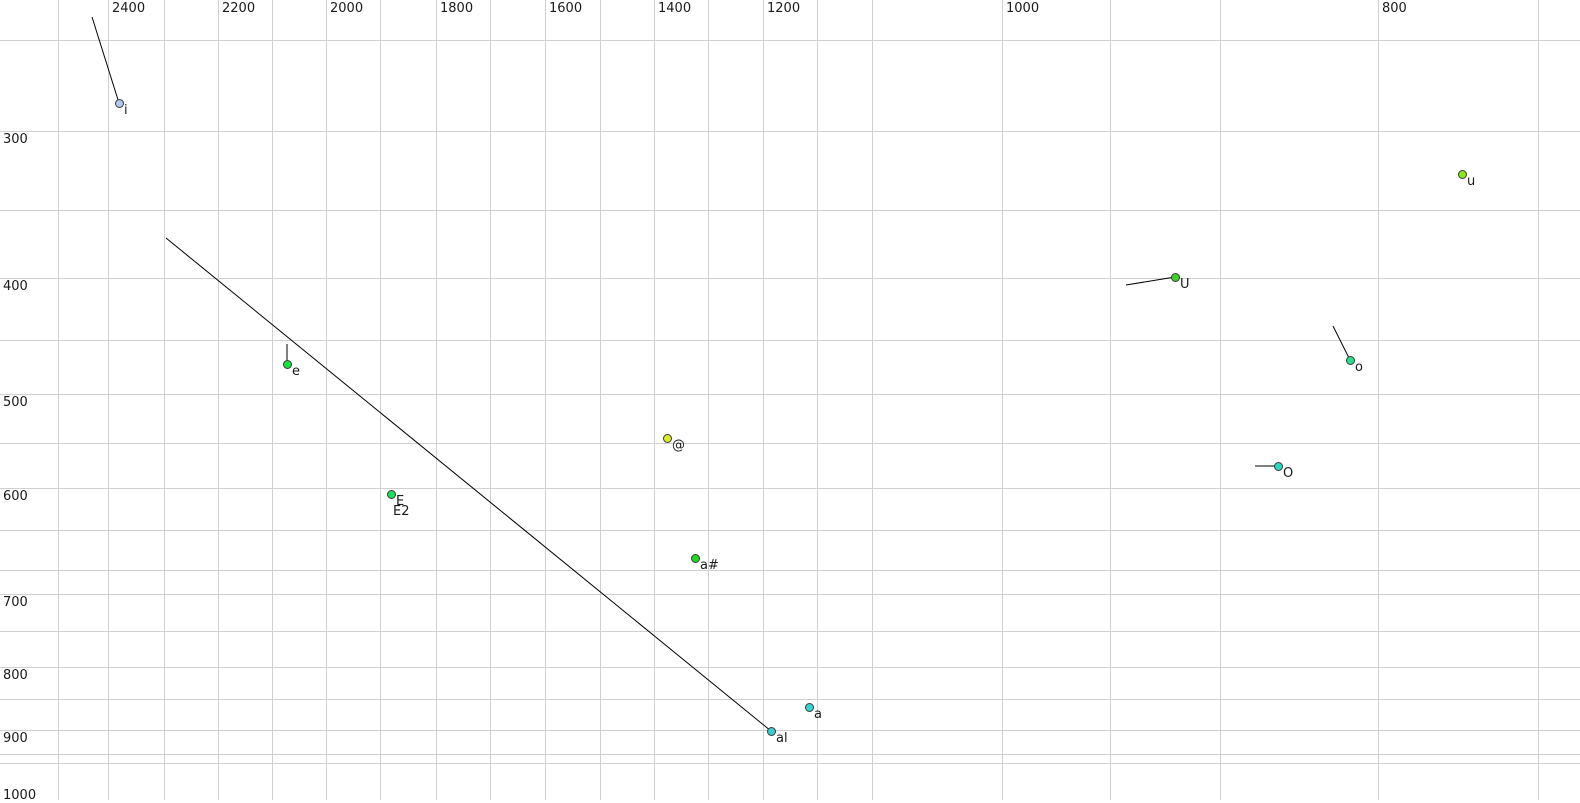 The width and height of the screenshot is (1580, 803). Describe the element at coordinates (15, 286) in the screenshot. I see `y-axis-tick-label: 400` at that location.